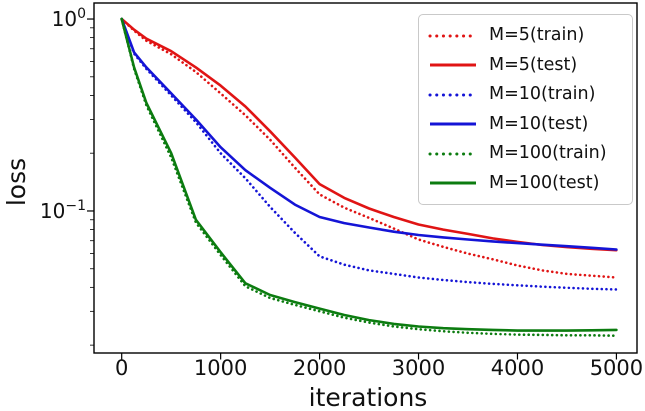 The height and width of the screenshot is (411, 645). I want to click on x-tick-label: 5000, so click(616, 368).